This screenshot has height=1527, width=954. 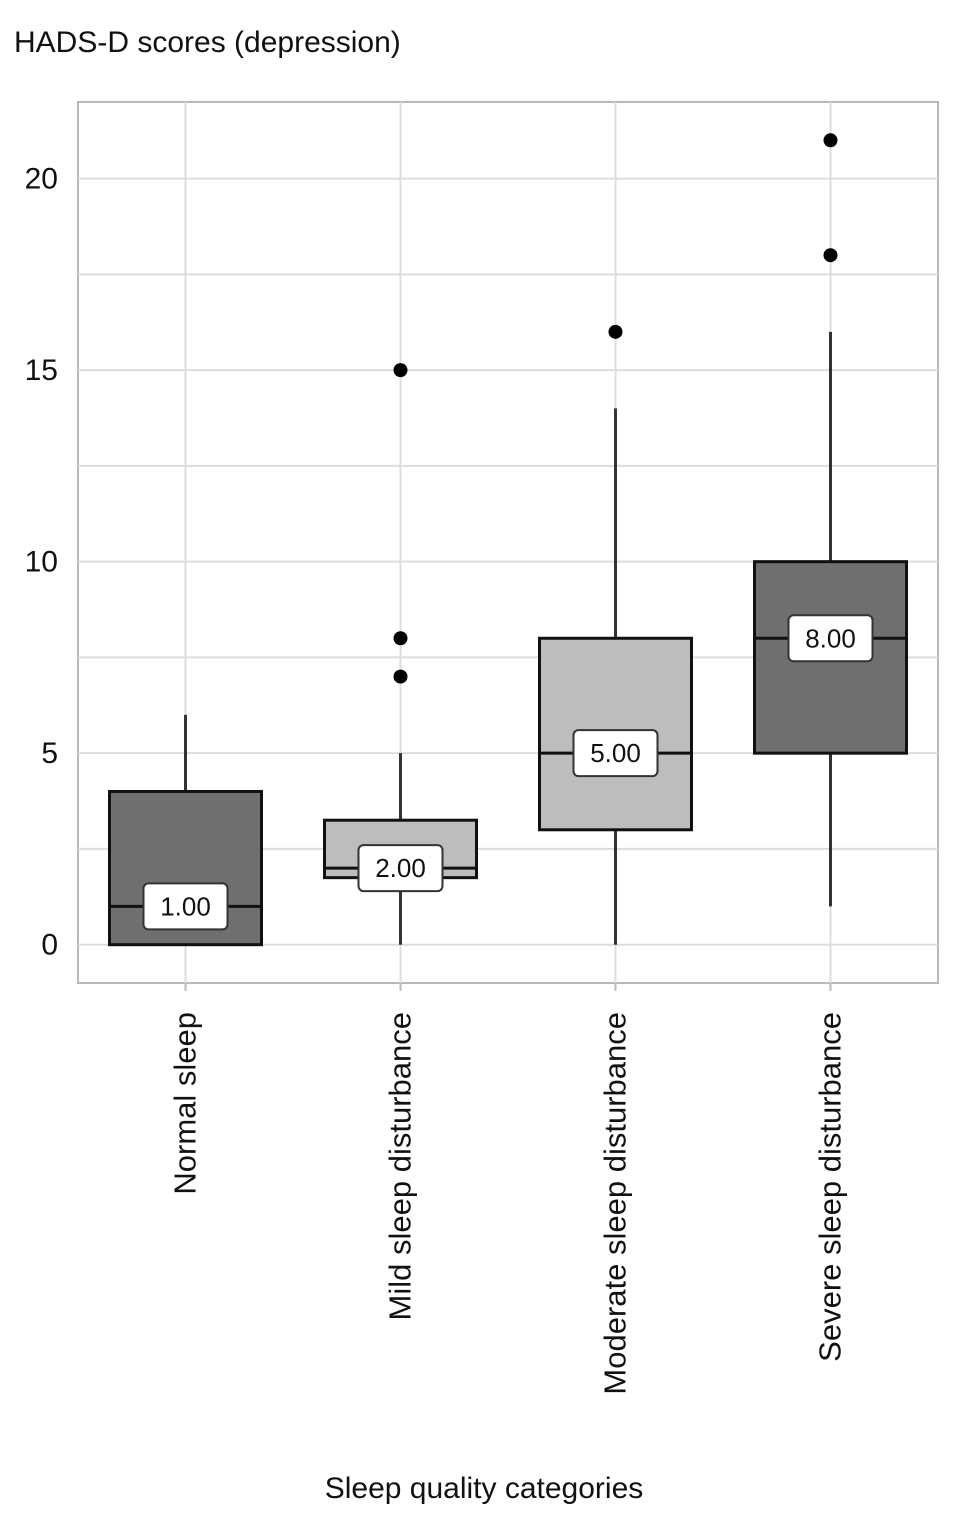 What do you see at coordinates (41, 562) in the screenshot?
I see `y-tick-label: 10` at bounding box center [41, 562].